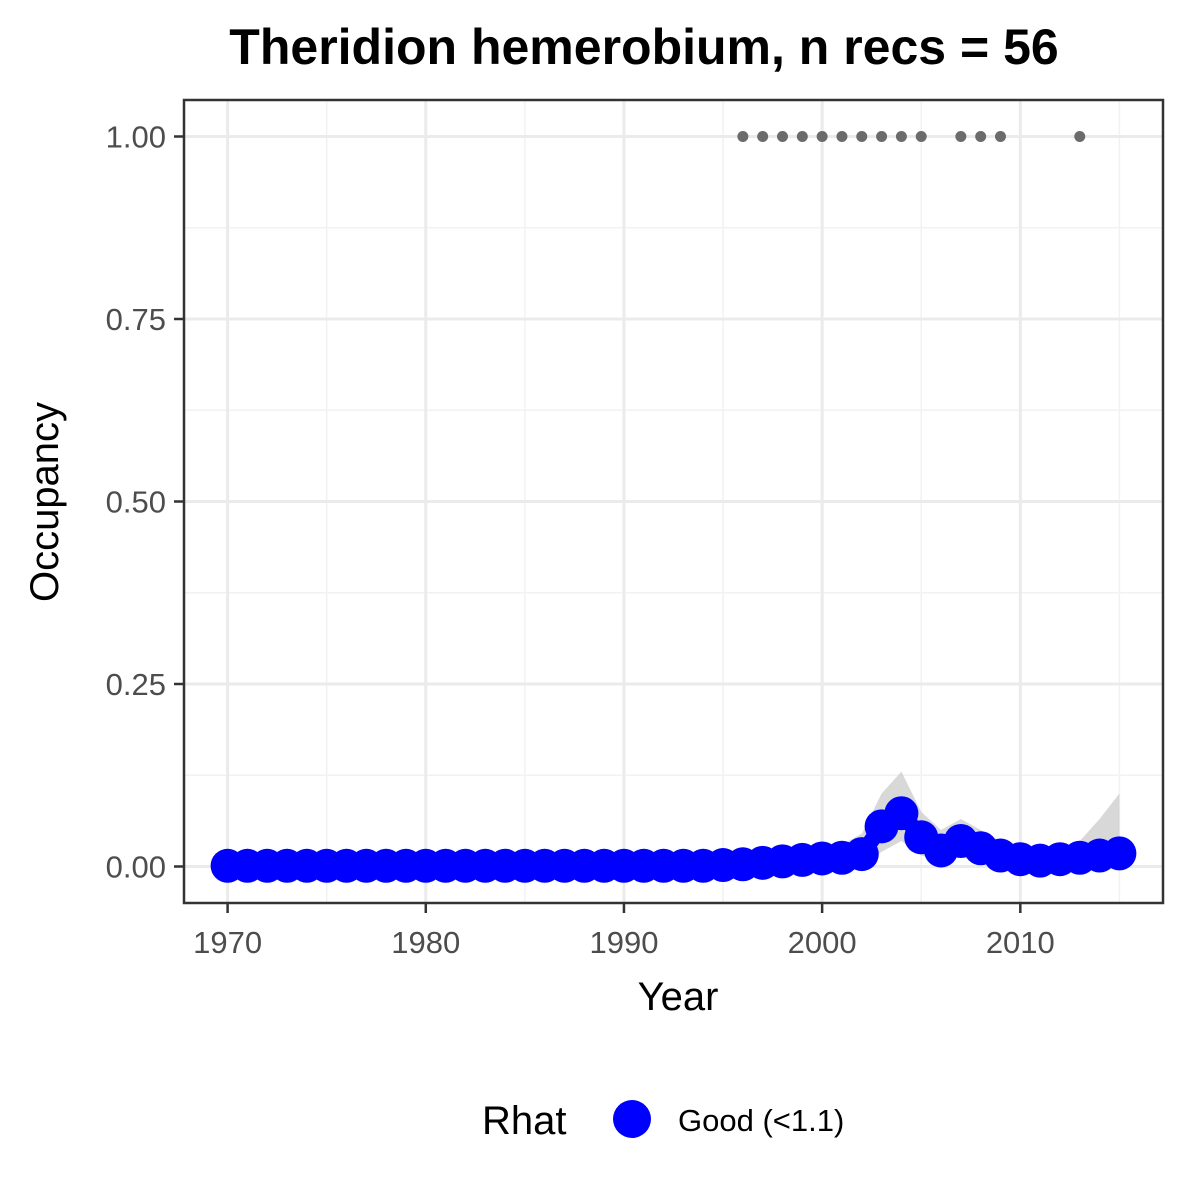 This screenshot has width=1200, height=1200. What do you see at coordinates (136, 684) in the screenshot?
I see `y-tick-label-0.25: 0.25` at bounding box center [136, 684].